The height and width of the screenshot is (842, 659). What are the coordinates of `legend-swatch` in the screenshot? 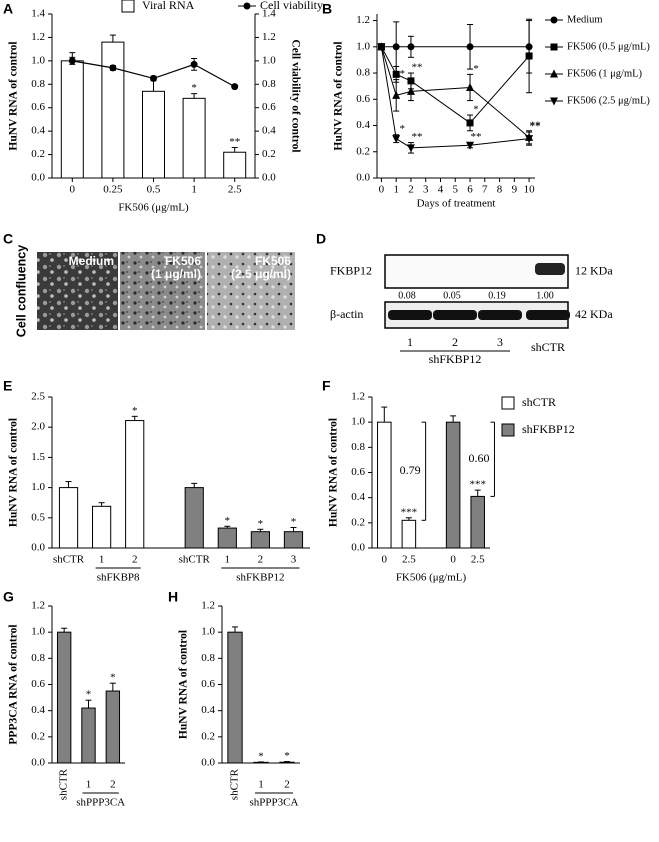 It's located at (508, 403).